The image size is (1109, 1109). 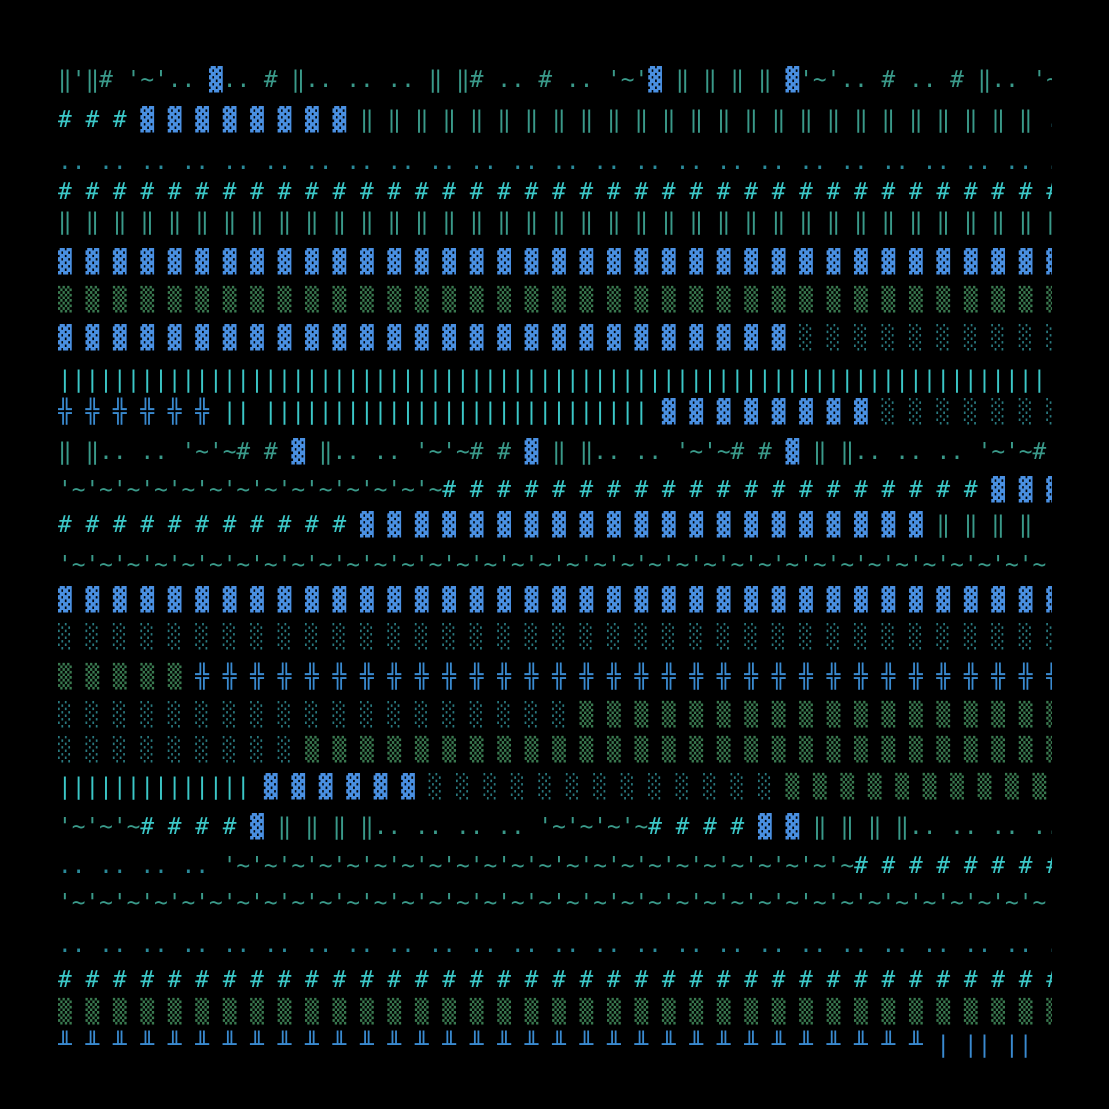 What do you see at coordinates (932, 827) in the screenshot?
I see `glyph-run: ‖ ‖ ‖ ‖.. .. .. .. .. '~'` at bounding box center [932, 827].